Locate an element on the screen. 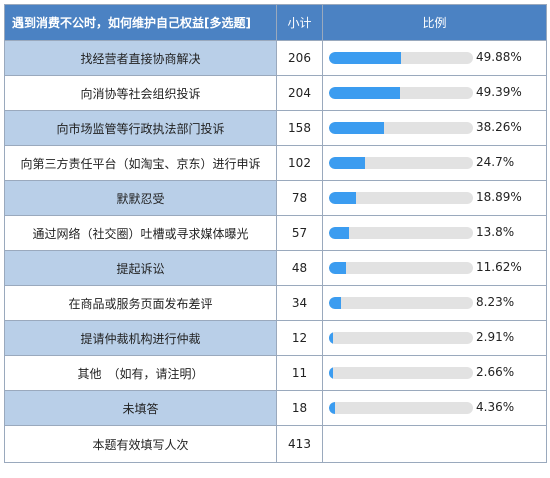 Image resolution: width=550 pixels, height=478 pixels. ratio-percent-label: 2.66% is located at coordinates (495, 372).